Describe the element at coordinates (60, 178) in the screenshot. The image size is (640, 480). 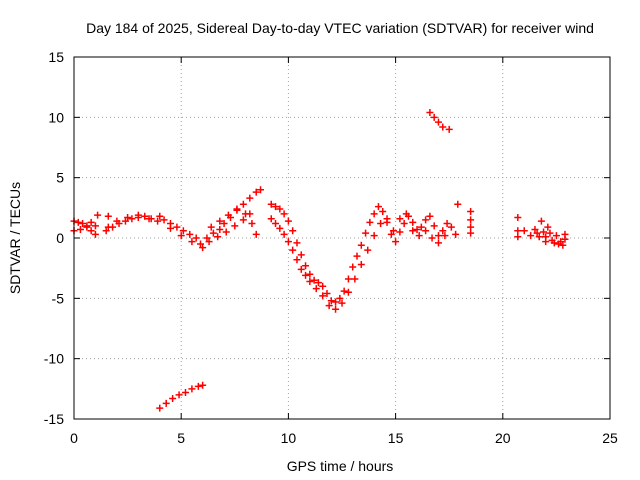
I see `y-tick-label: 5` at that location.